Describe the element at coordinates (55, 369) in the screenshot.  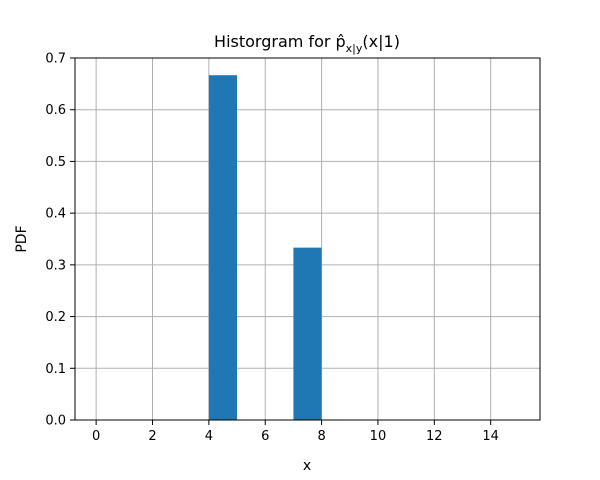
I see `y-tick-label: 0.1` at that location.